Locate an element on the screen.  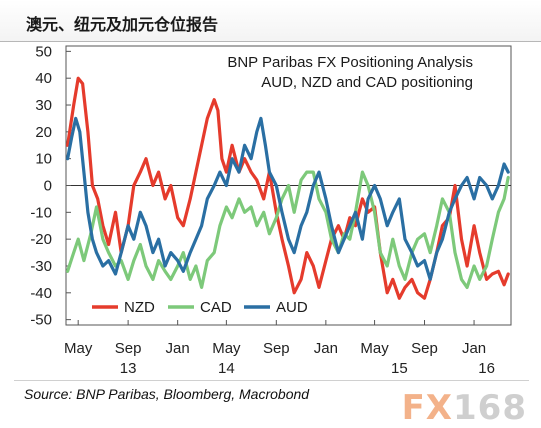
report-header: 澳元、纽元及加元仓位报告 is located at coordinates (270, 21).